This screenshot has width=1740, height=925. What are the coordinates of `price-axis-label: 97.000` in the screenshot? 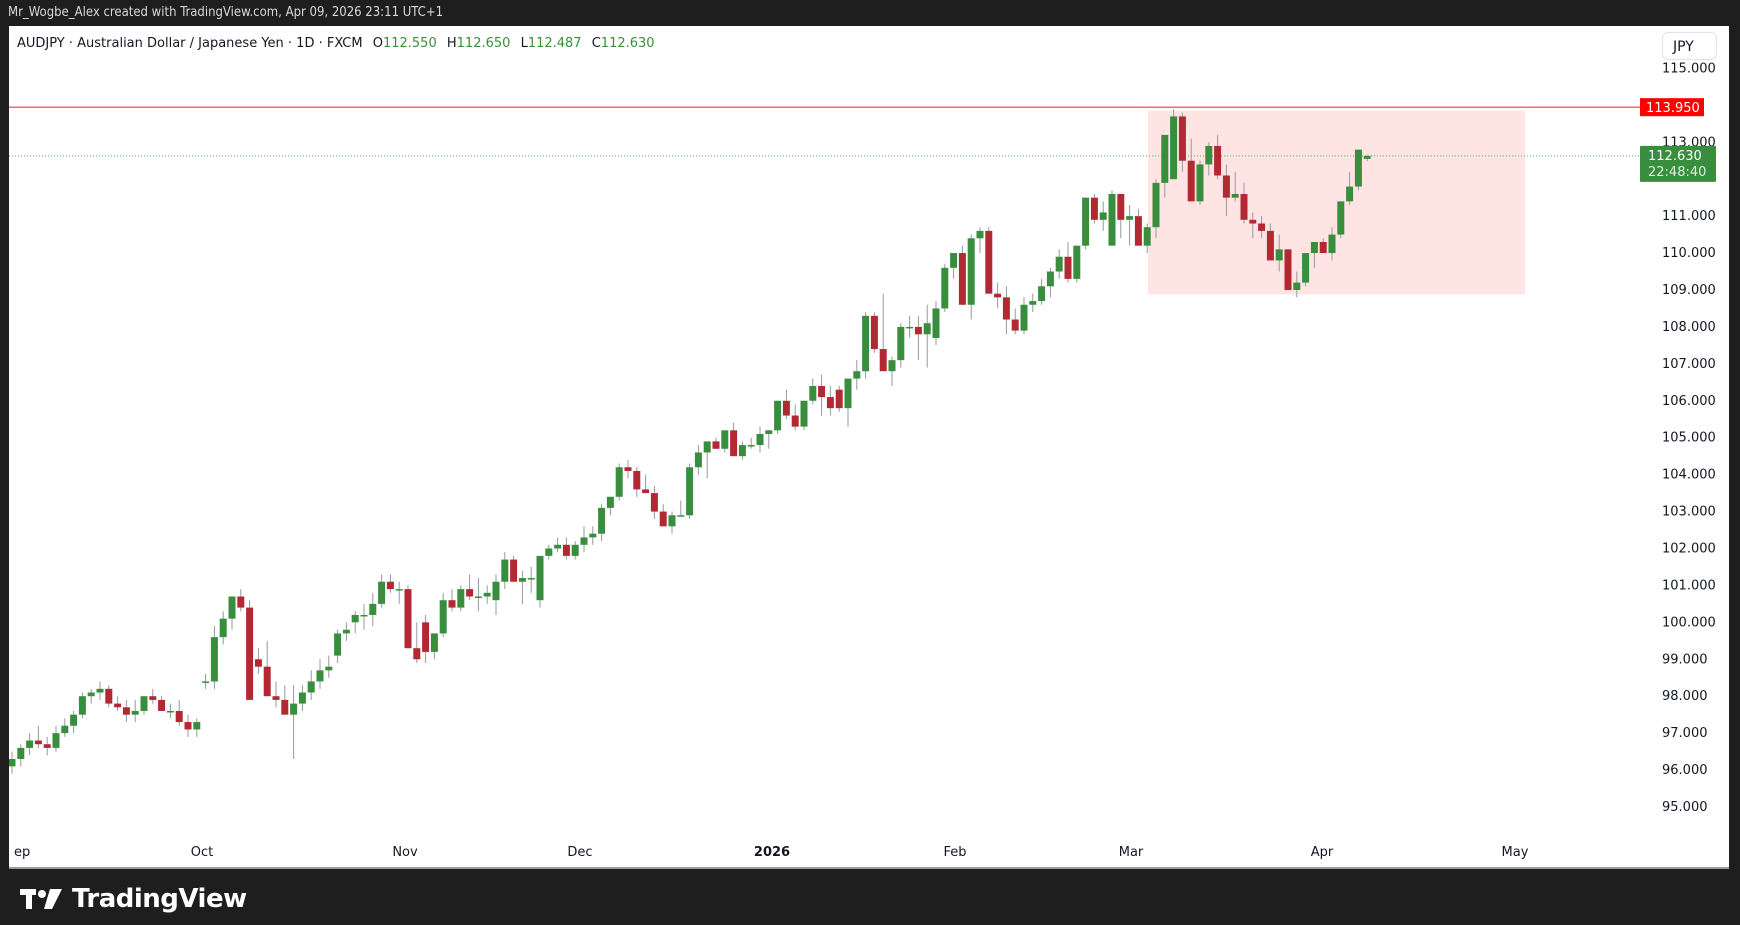 It's located at (1685, 733).